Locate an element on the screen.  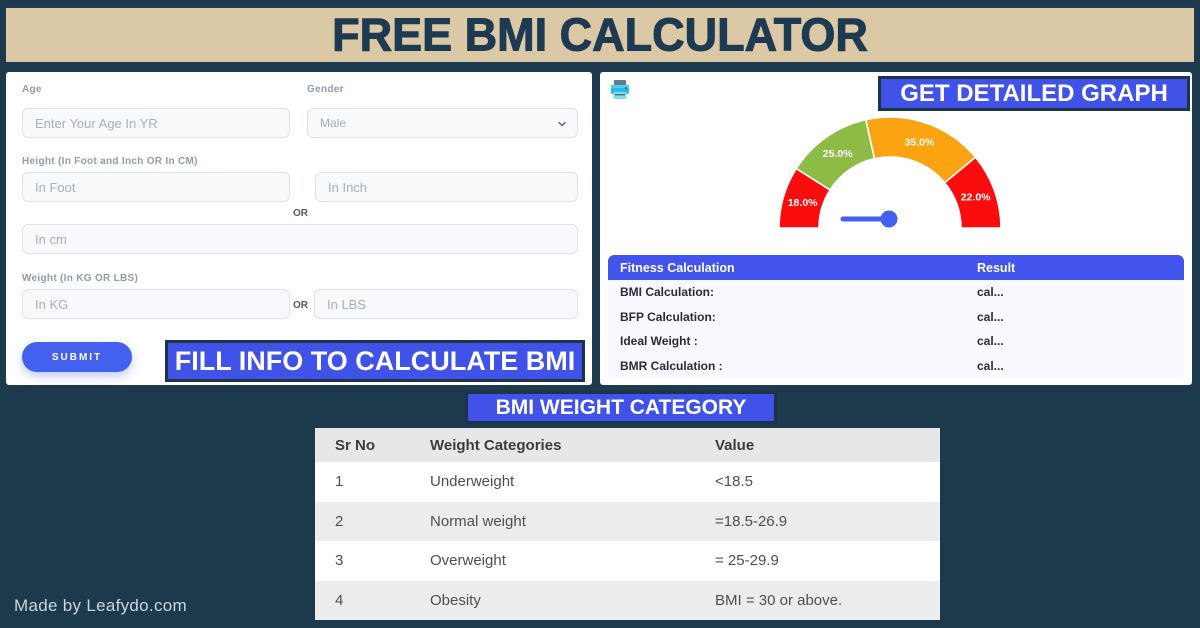
fill-info-banner-text: FILL INFO TO CALCULATE BMI is located at coordinates (375, 360).